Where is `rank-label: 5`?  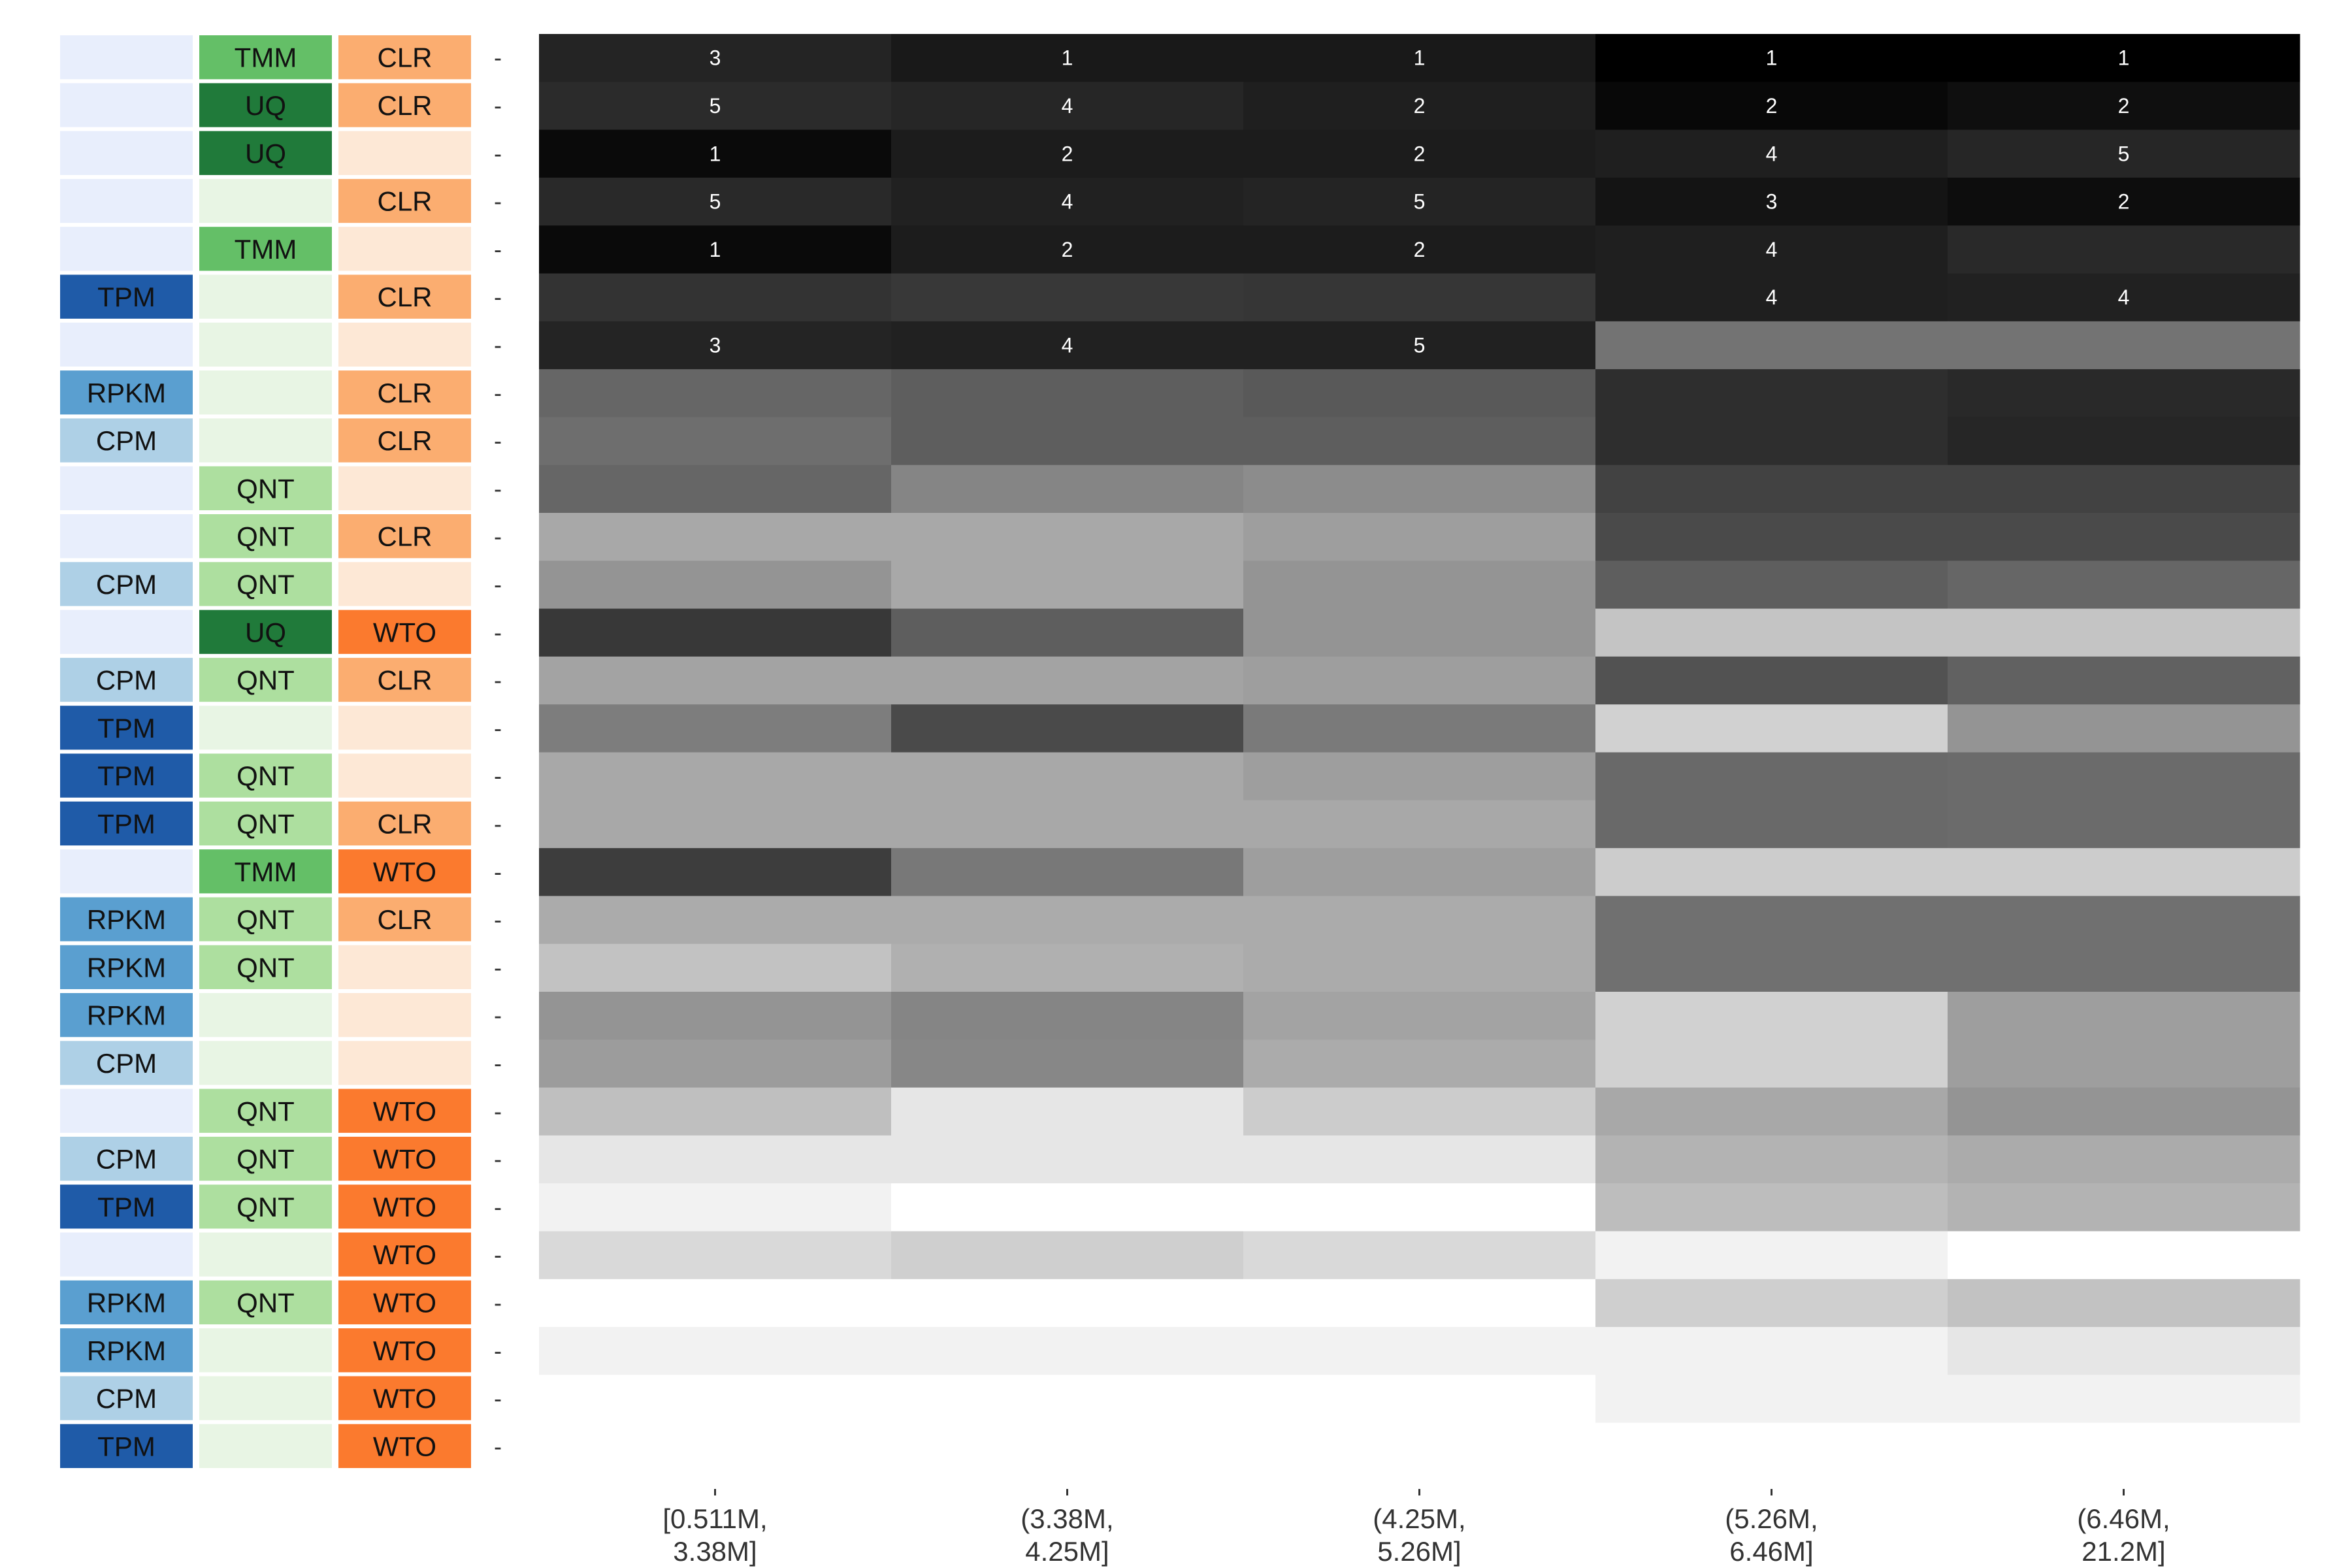 rank-label: 5 is located at coordinates (715, 106).